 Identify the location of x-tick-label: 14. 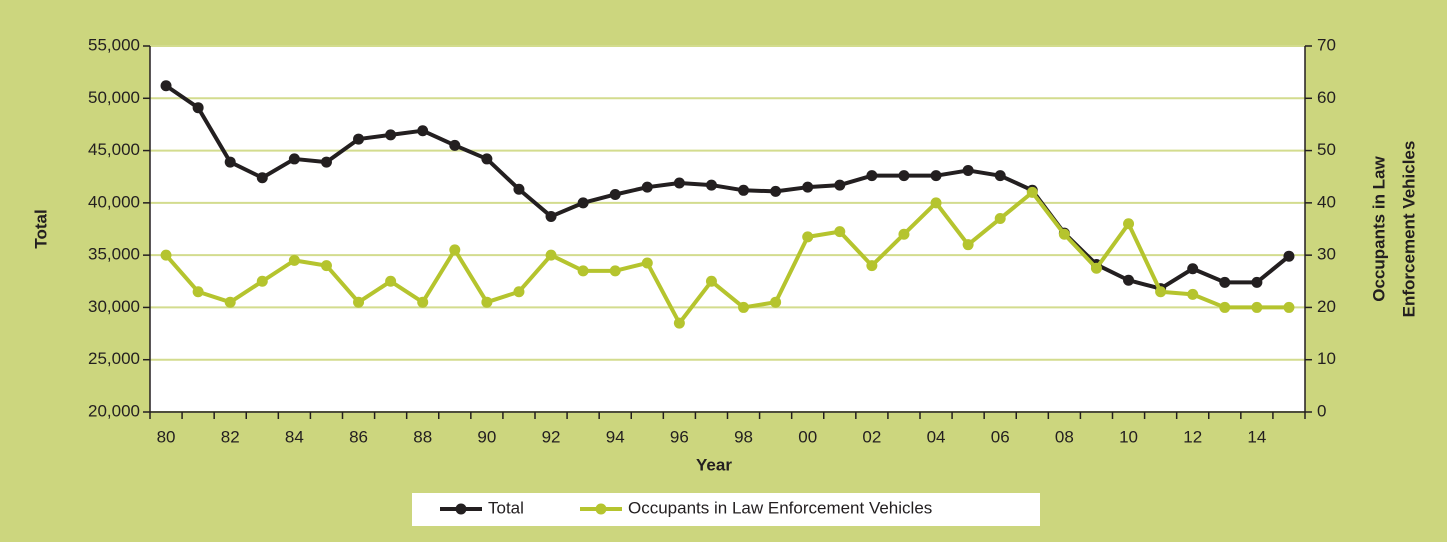
(1256, 436).